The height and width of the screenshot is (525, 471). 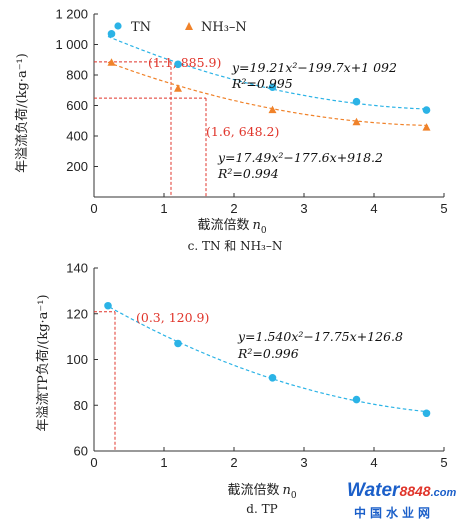 I want to click on chart-c-xtick-label: 3, so click(x=303, y=208).